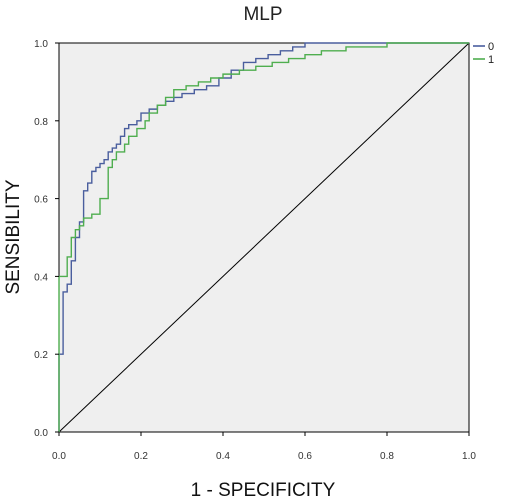 The image size is (510, 501). Describe the element at coordinates (141, 456) in the screenshot. I see `x-tick-label: 0.2` at that location.